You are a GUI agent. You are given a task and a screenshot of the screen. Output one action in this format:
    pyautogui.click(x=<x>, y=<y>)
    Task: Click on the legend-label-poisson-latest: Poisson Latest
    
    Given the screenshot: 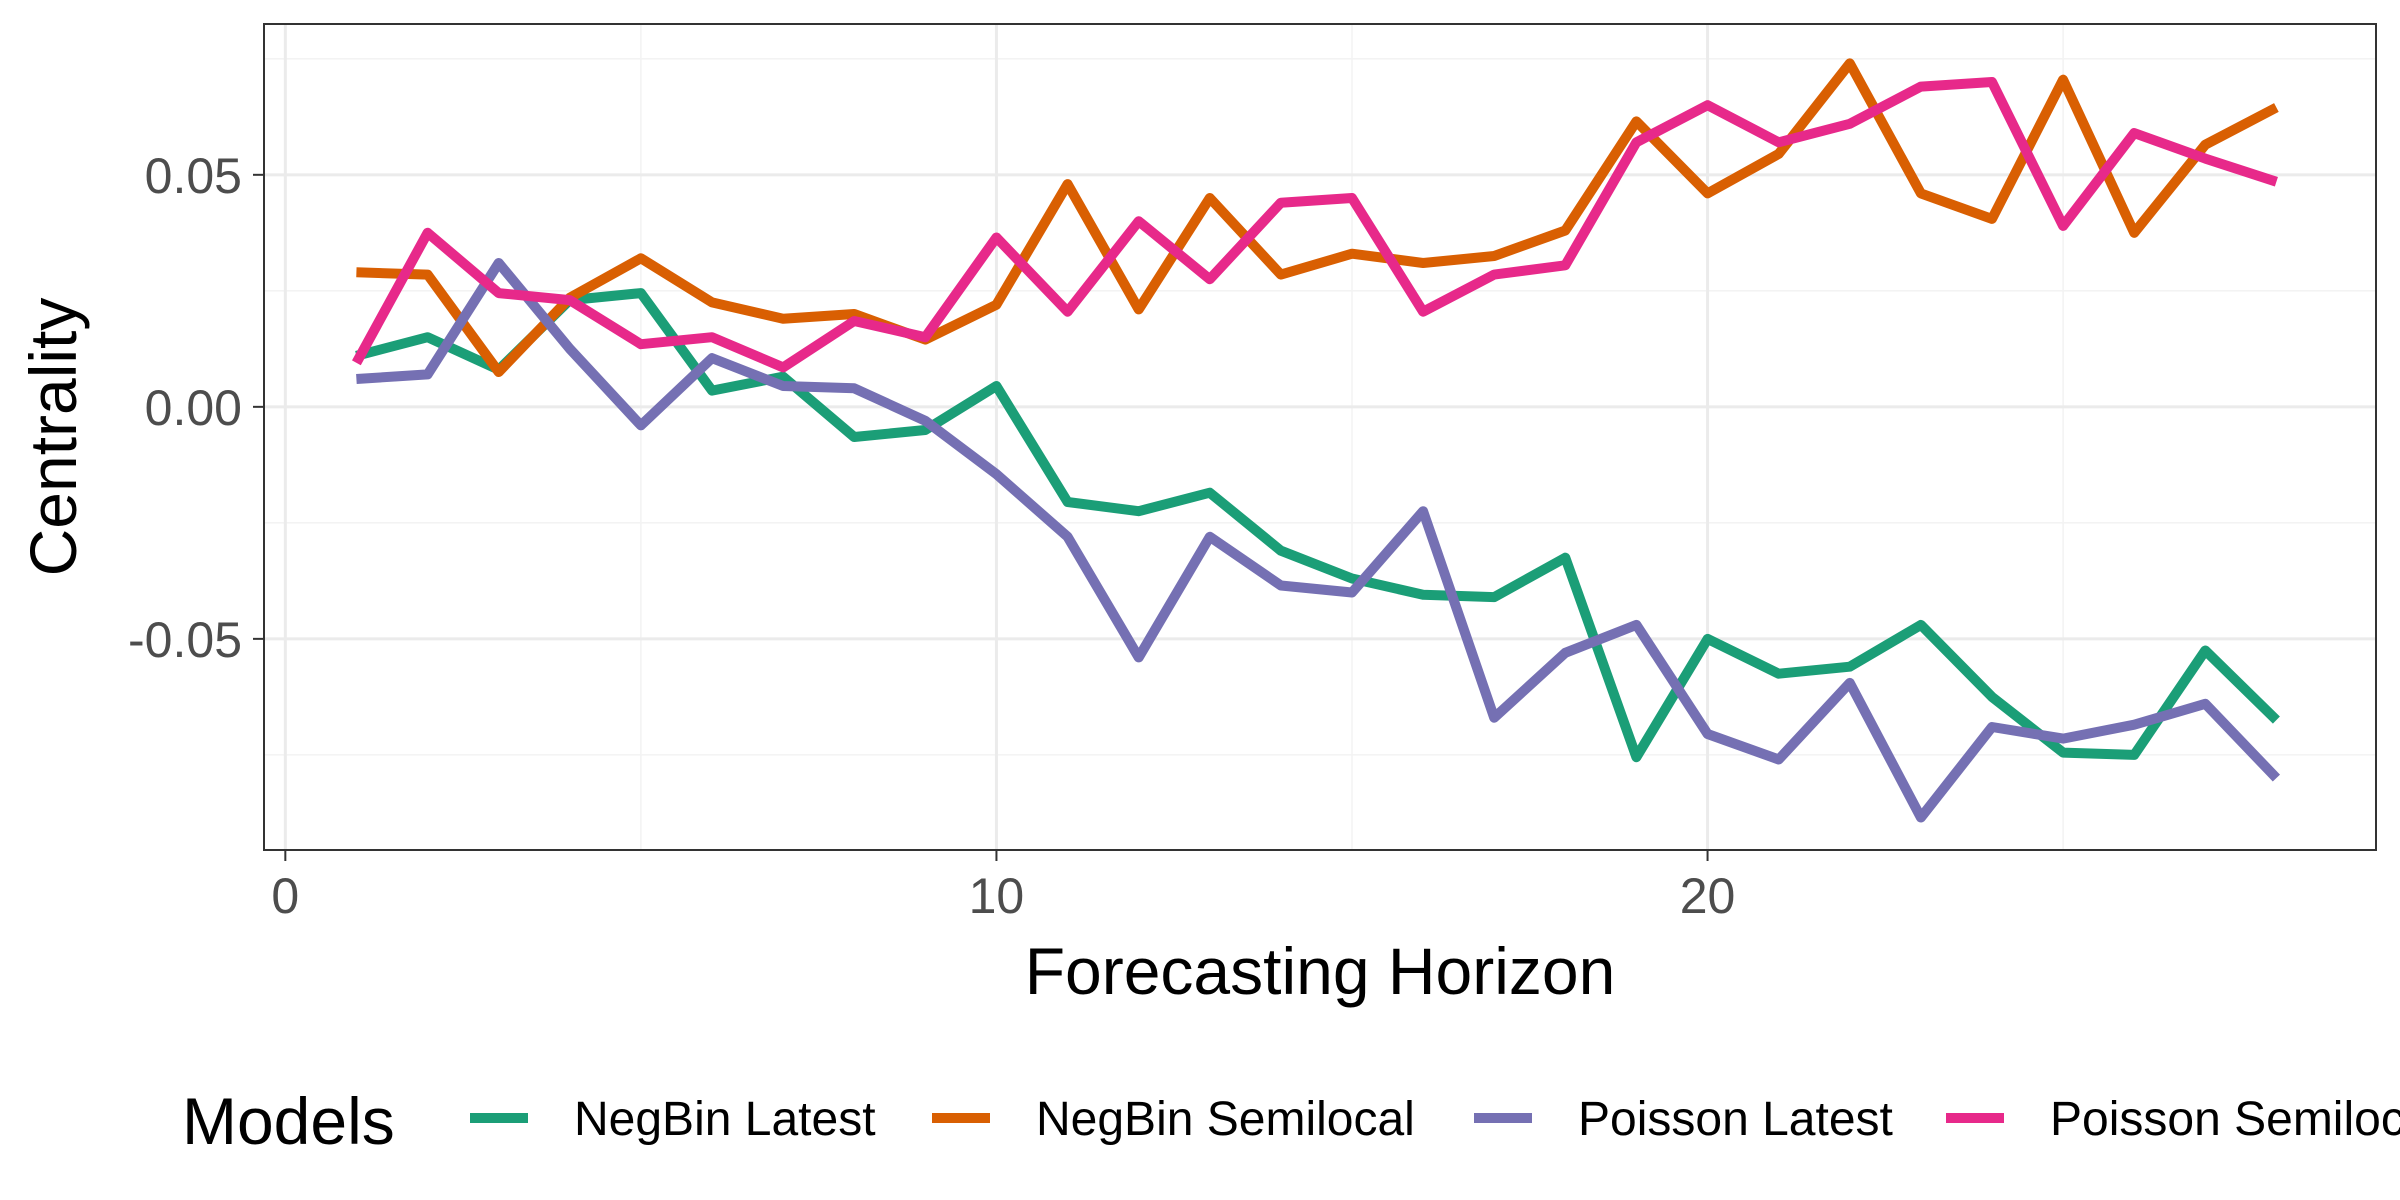 What is the action you would take?
    pyautogui.click(x=1735, y=1119)
    